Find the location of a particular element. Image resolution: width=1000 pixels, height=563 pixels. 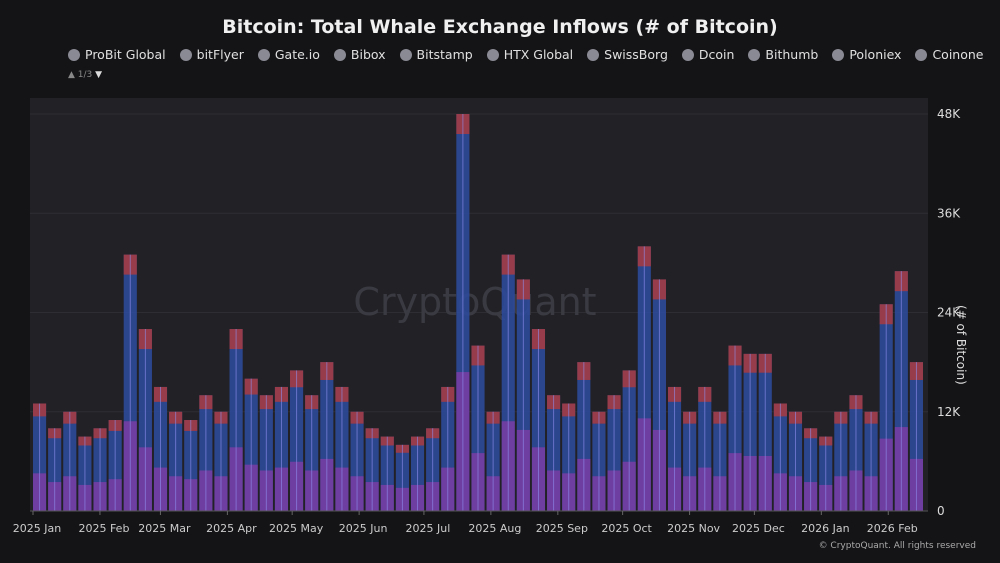

legend-item: Bitstamp is located at coordinates (436, 54).